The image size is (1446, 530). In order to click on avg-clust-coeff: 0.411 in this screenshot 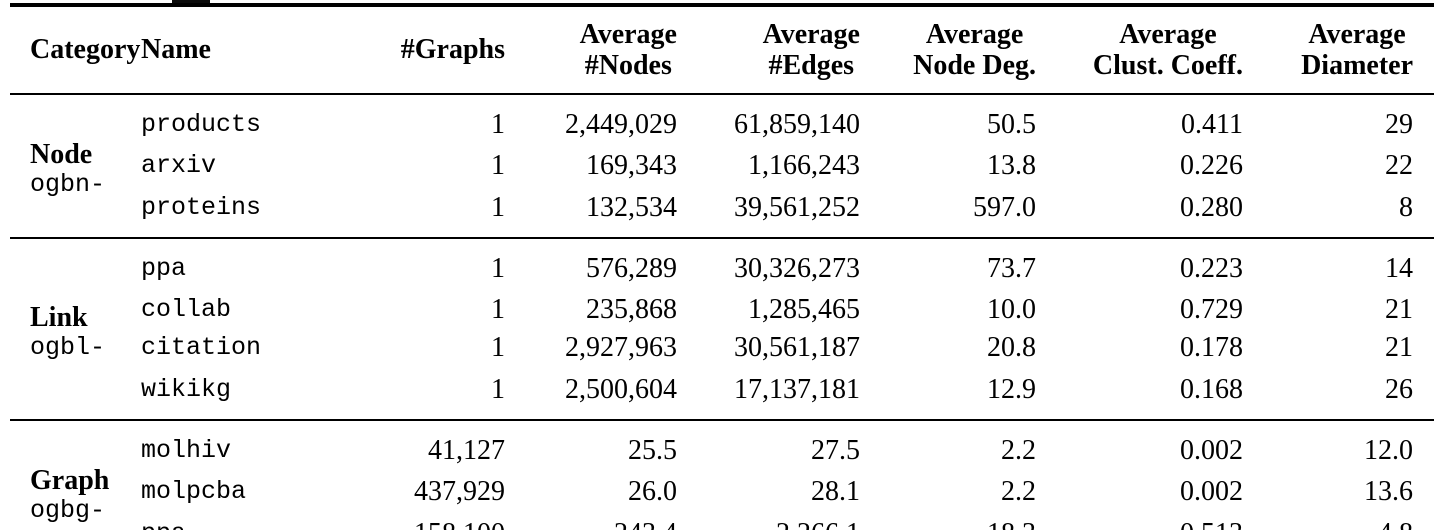, I will do `click(1212, 124)`.